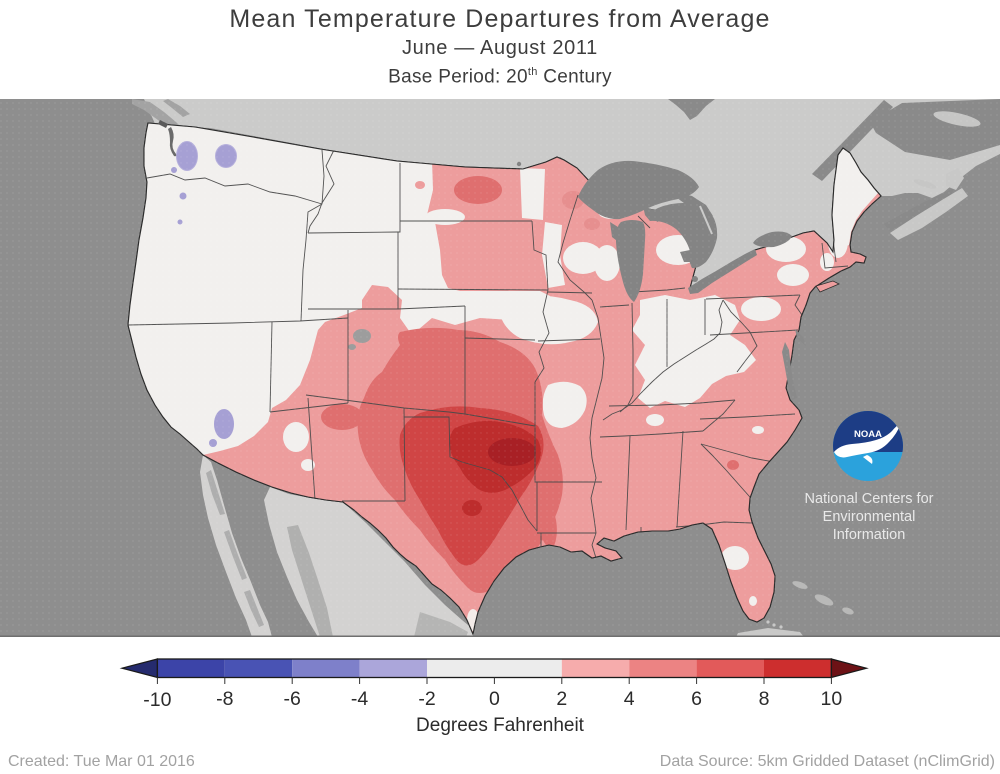 This screenshot has width=1000, height=774. Describe the element at coordinates (696, 699) in the screenshot. I see `svg-text: 6` at that location.